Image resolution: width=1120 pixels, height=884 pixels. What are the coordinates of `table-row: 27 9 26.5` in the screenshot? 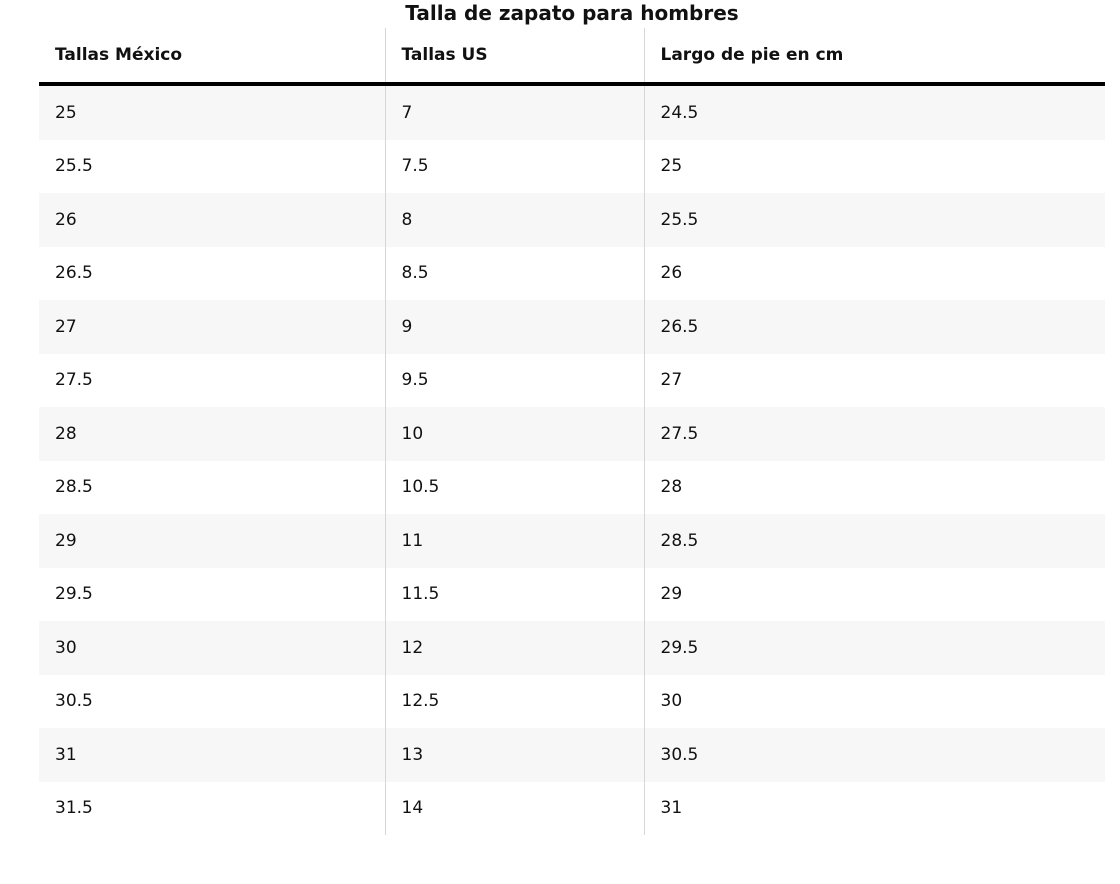 It's located at (572, 327).